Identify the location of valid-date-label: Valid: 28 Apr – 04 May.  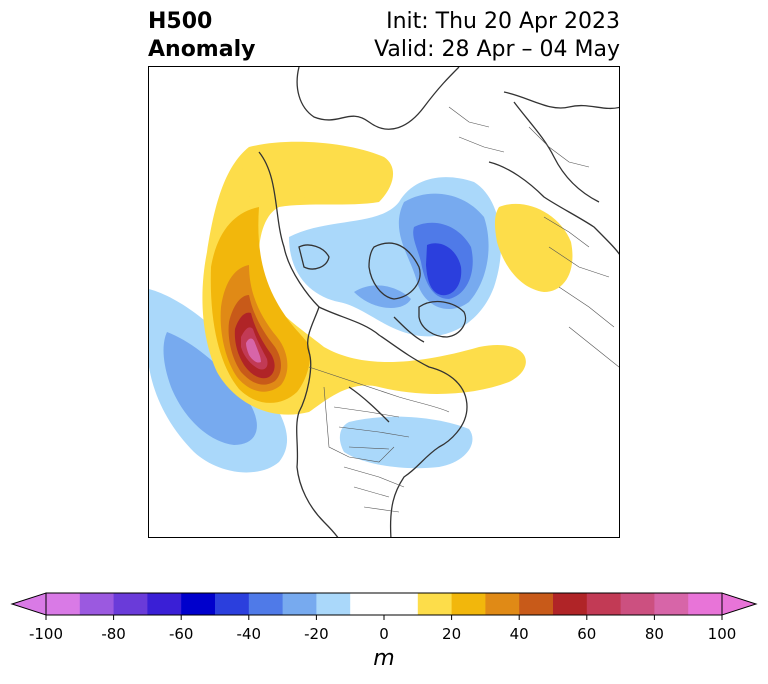
(497, 49).